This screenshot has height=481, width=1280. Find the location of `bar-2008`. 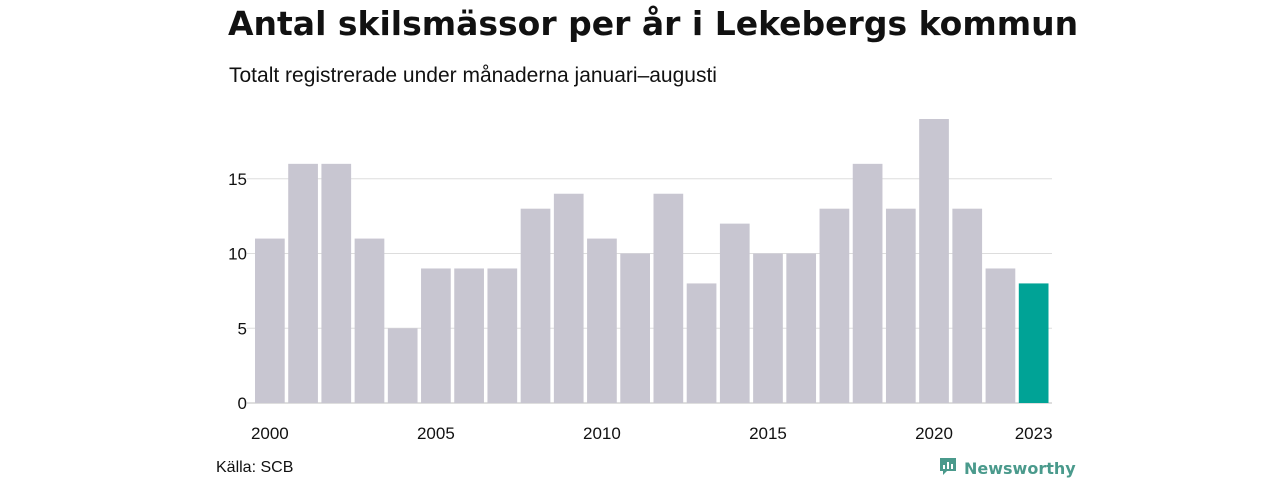

bar-2008 is located at coordinates (535, 305).